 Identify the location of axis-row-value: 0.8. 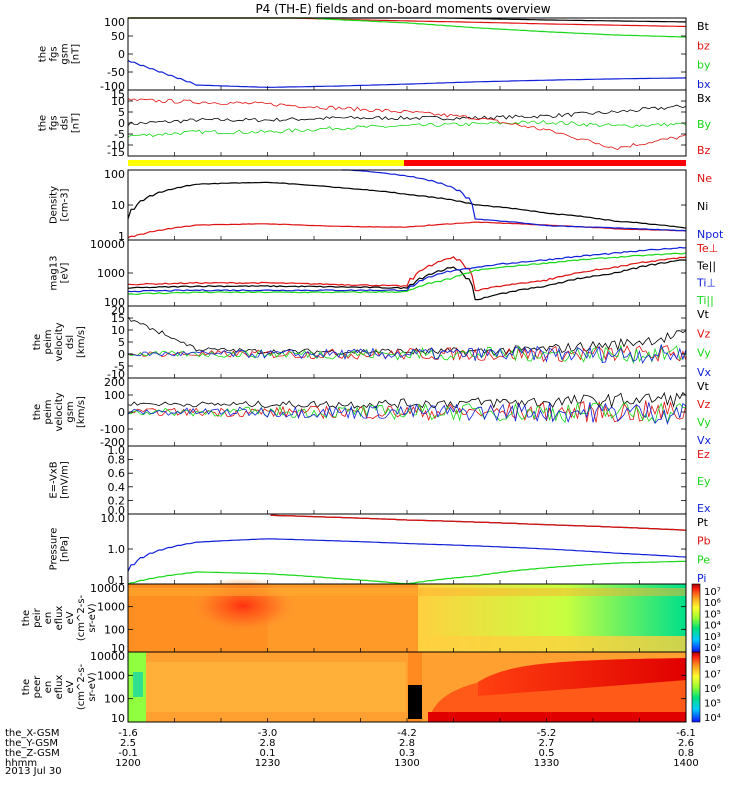
(686, 753).